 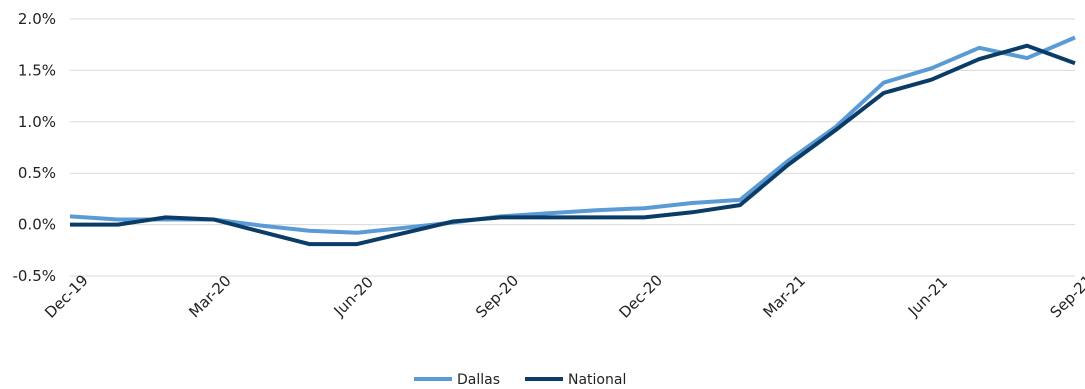 What do you see at coordinates (37, 225) in the screenshot?
I see `y-tick-label: 0.0%` at bounding box center [37, 225].